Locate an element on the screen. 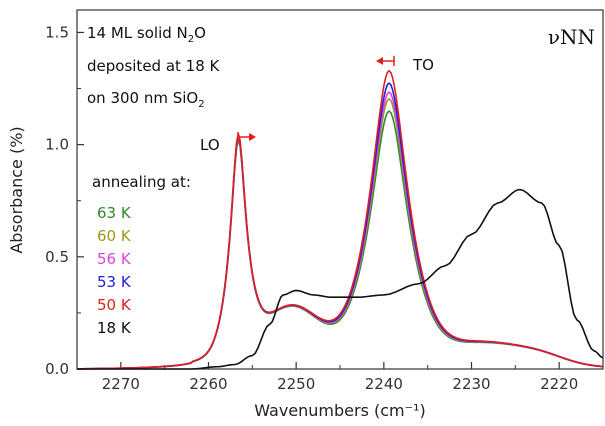 This screenshot has width=605, height=426. svg-text: on 300 nm SiO2 is located at coordinates (146, 99).